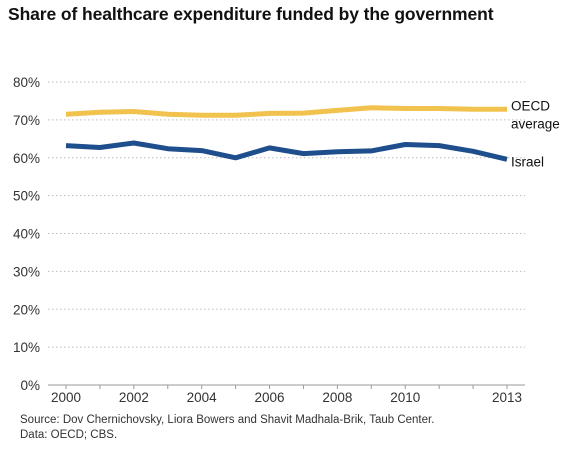 This screenshot has height=449, width=568. Describe the element at coordinates (405, 397) in the screenshot. I see `x-tick-label: 2010` at that location.